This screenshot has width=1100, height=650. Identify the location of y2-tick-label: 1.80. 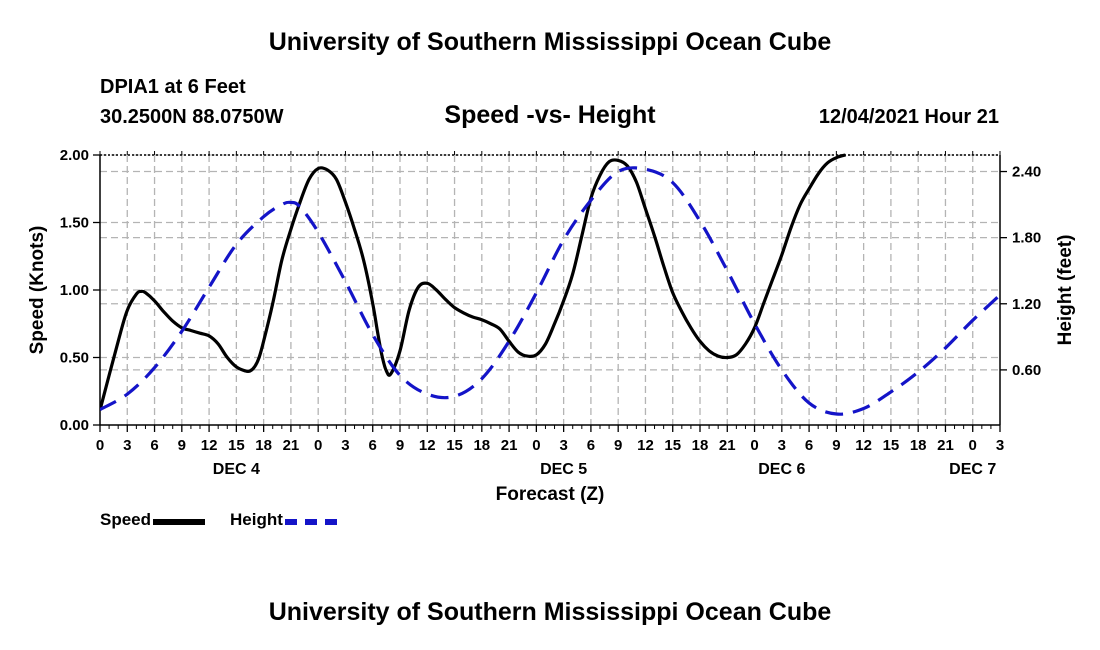
(1026, 238).